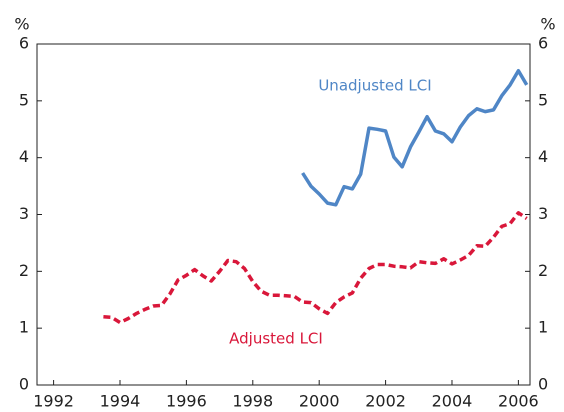 Image resolution: width=564 pixels, height=412 pixels. I want to click on y-tick-label: 1, so click(24, 327).